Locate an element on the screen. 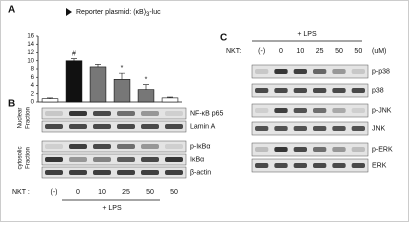  blot-label: p-Iκ​Bα is located at coordinates (200, 146).